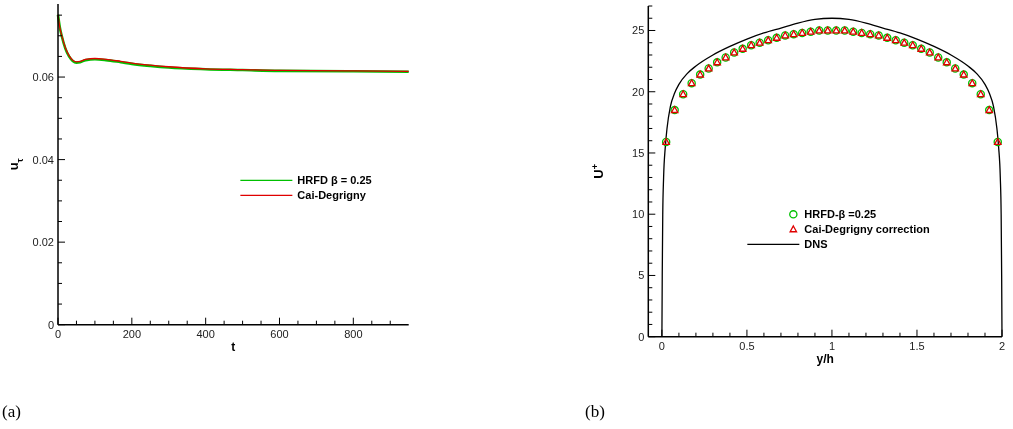  What do you see at coordinates (816, 244) in the screenshot?
I see `legend-label: DNS` at bounding box center [816, 244].